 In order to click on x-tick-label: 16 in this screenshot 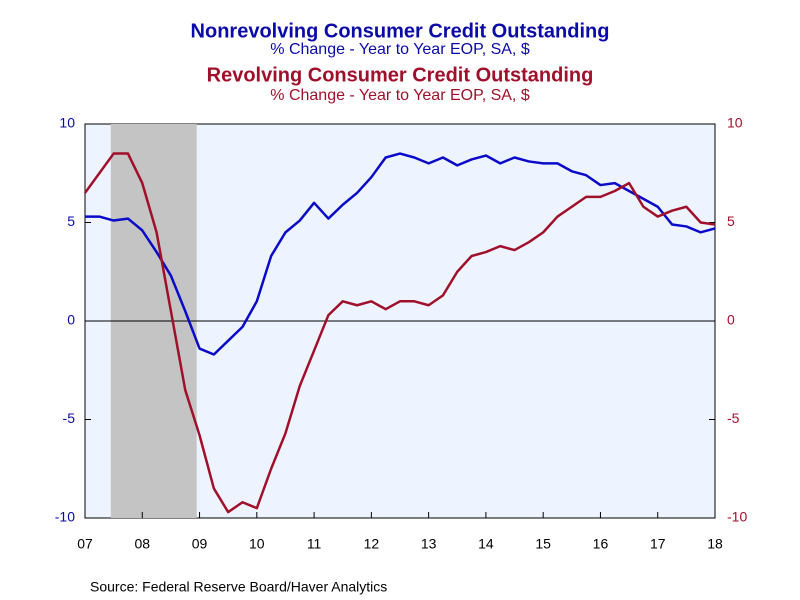, I will do `click(601, 544)`.